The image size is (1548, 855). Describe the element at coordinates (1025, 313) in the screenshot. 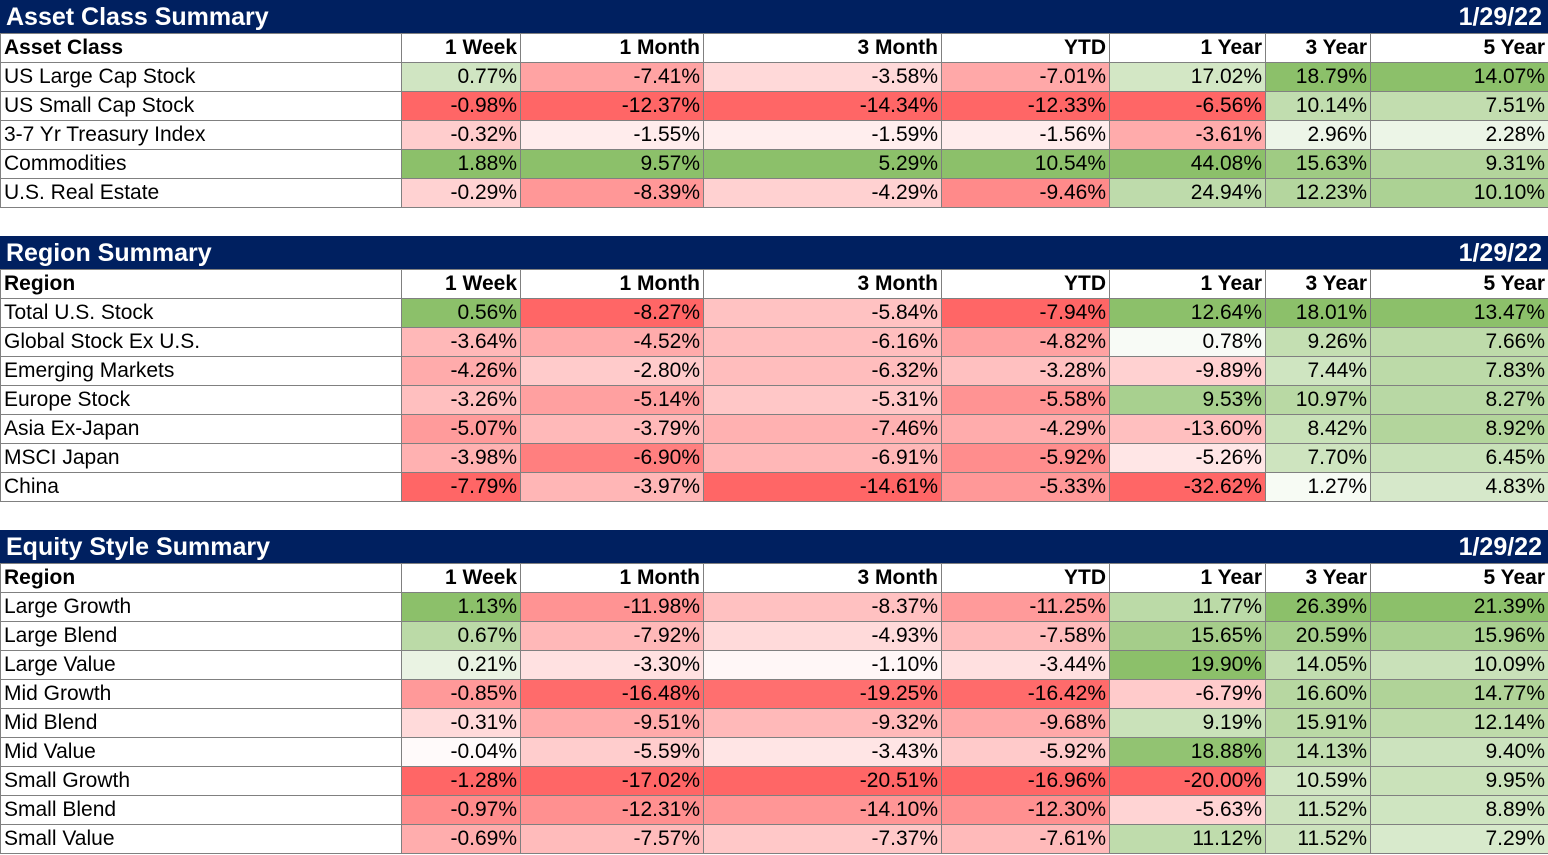

I see `value-cell: -7.94%` at that location.